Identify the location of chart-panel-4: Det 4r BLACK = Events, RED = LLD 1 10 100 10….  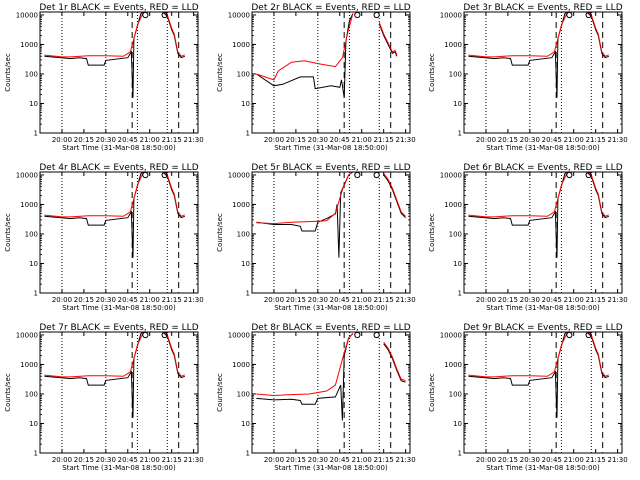
(104, 237).